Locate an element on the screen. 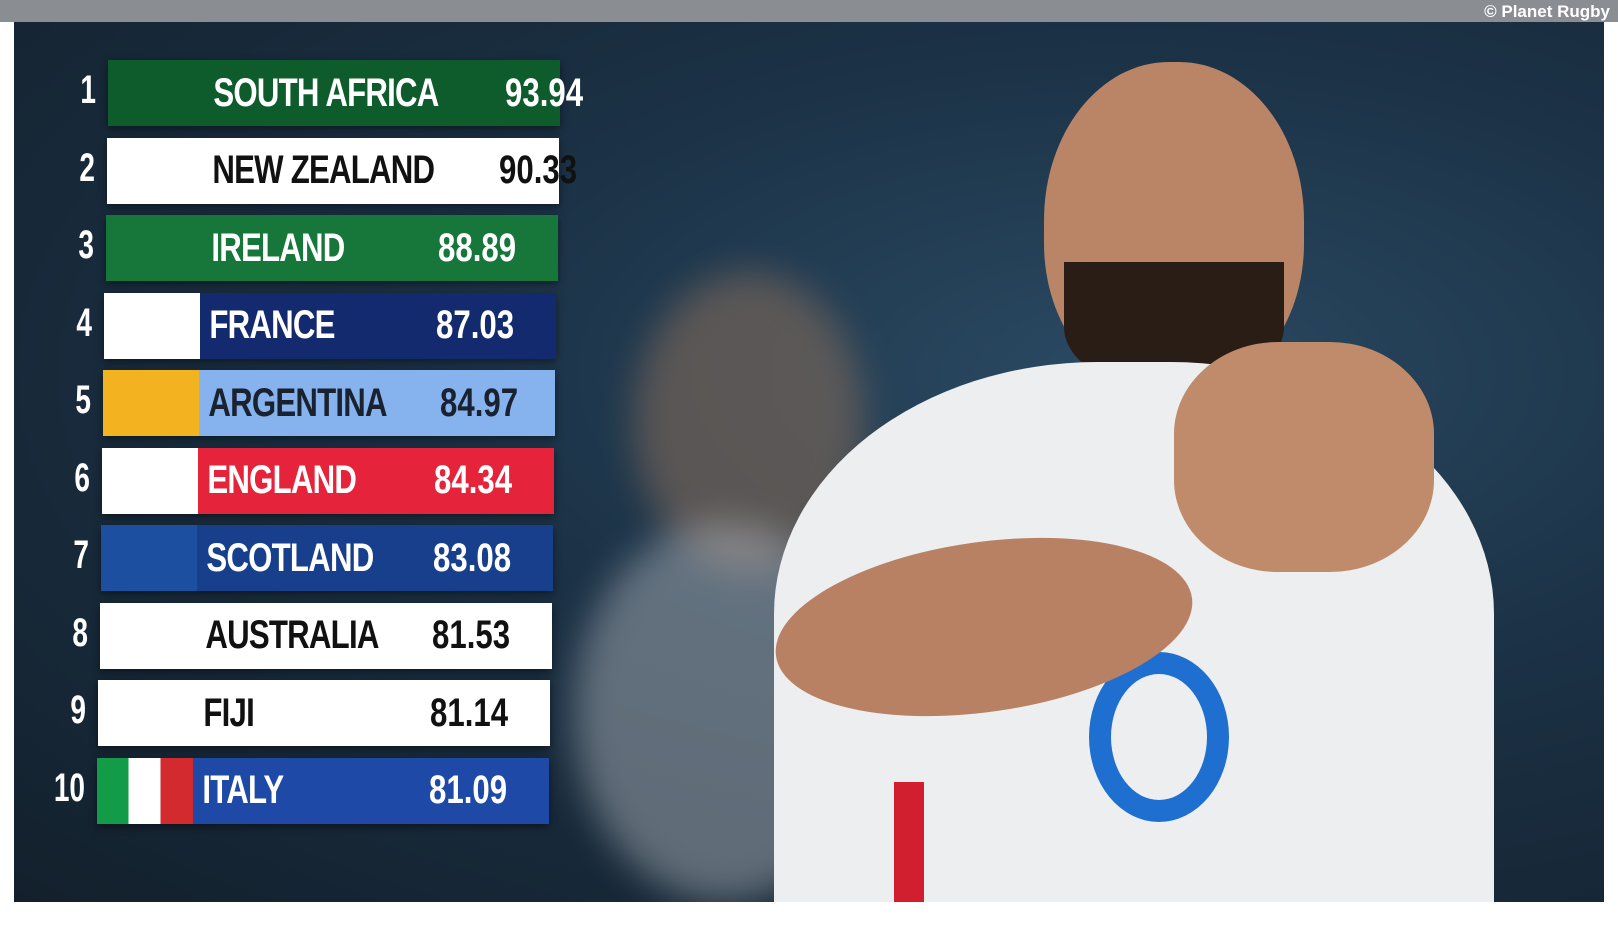  ranking-row: FRANCE 87.03 is located at coordinates (330, 325).